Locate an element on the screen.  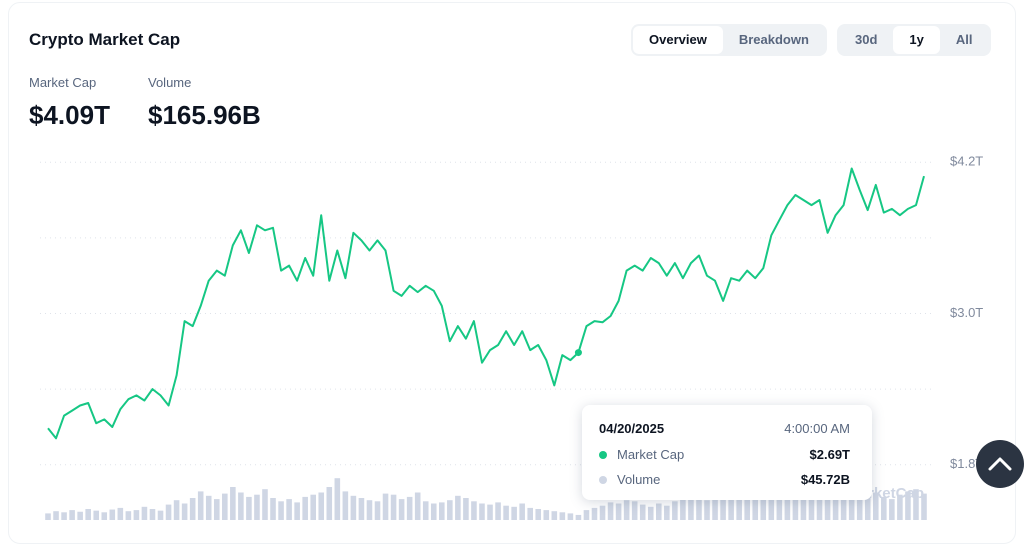
chevron-icon is located at coordinates (1000, 464).